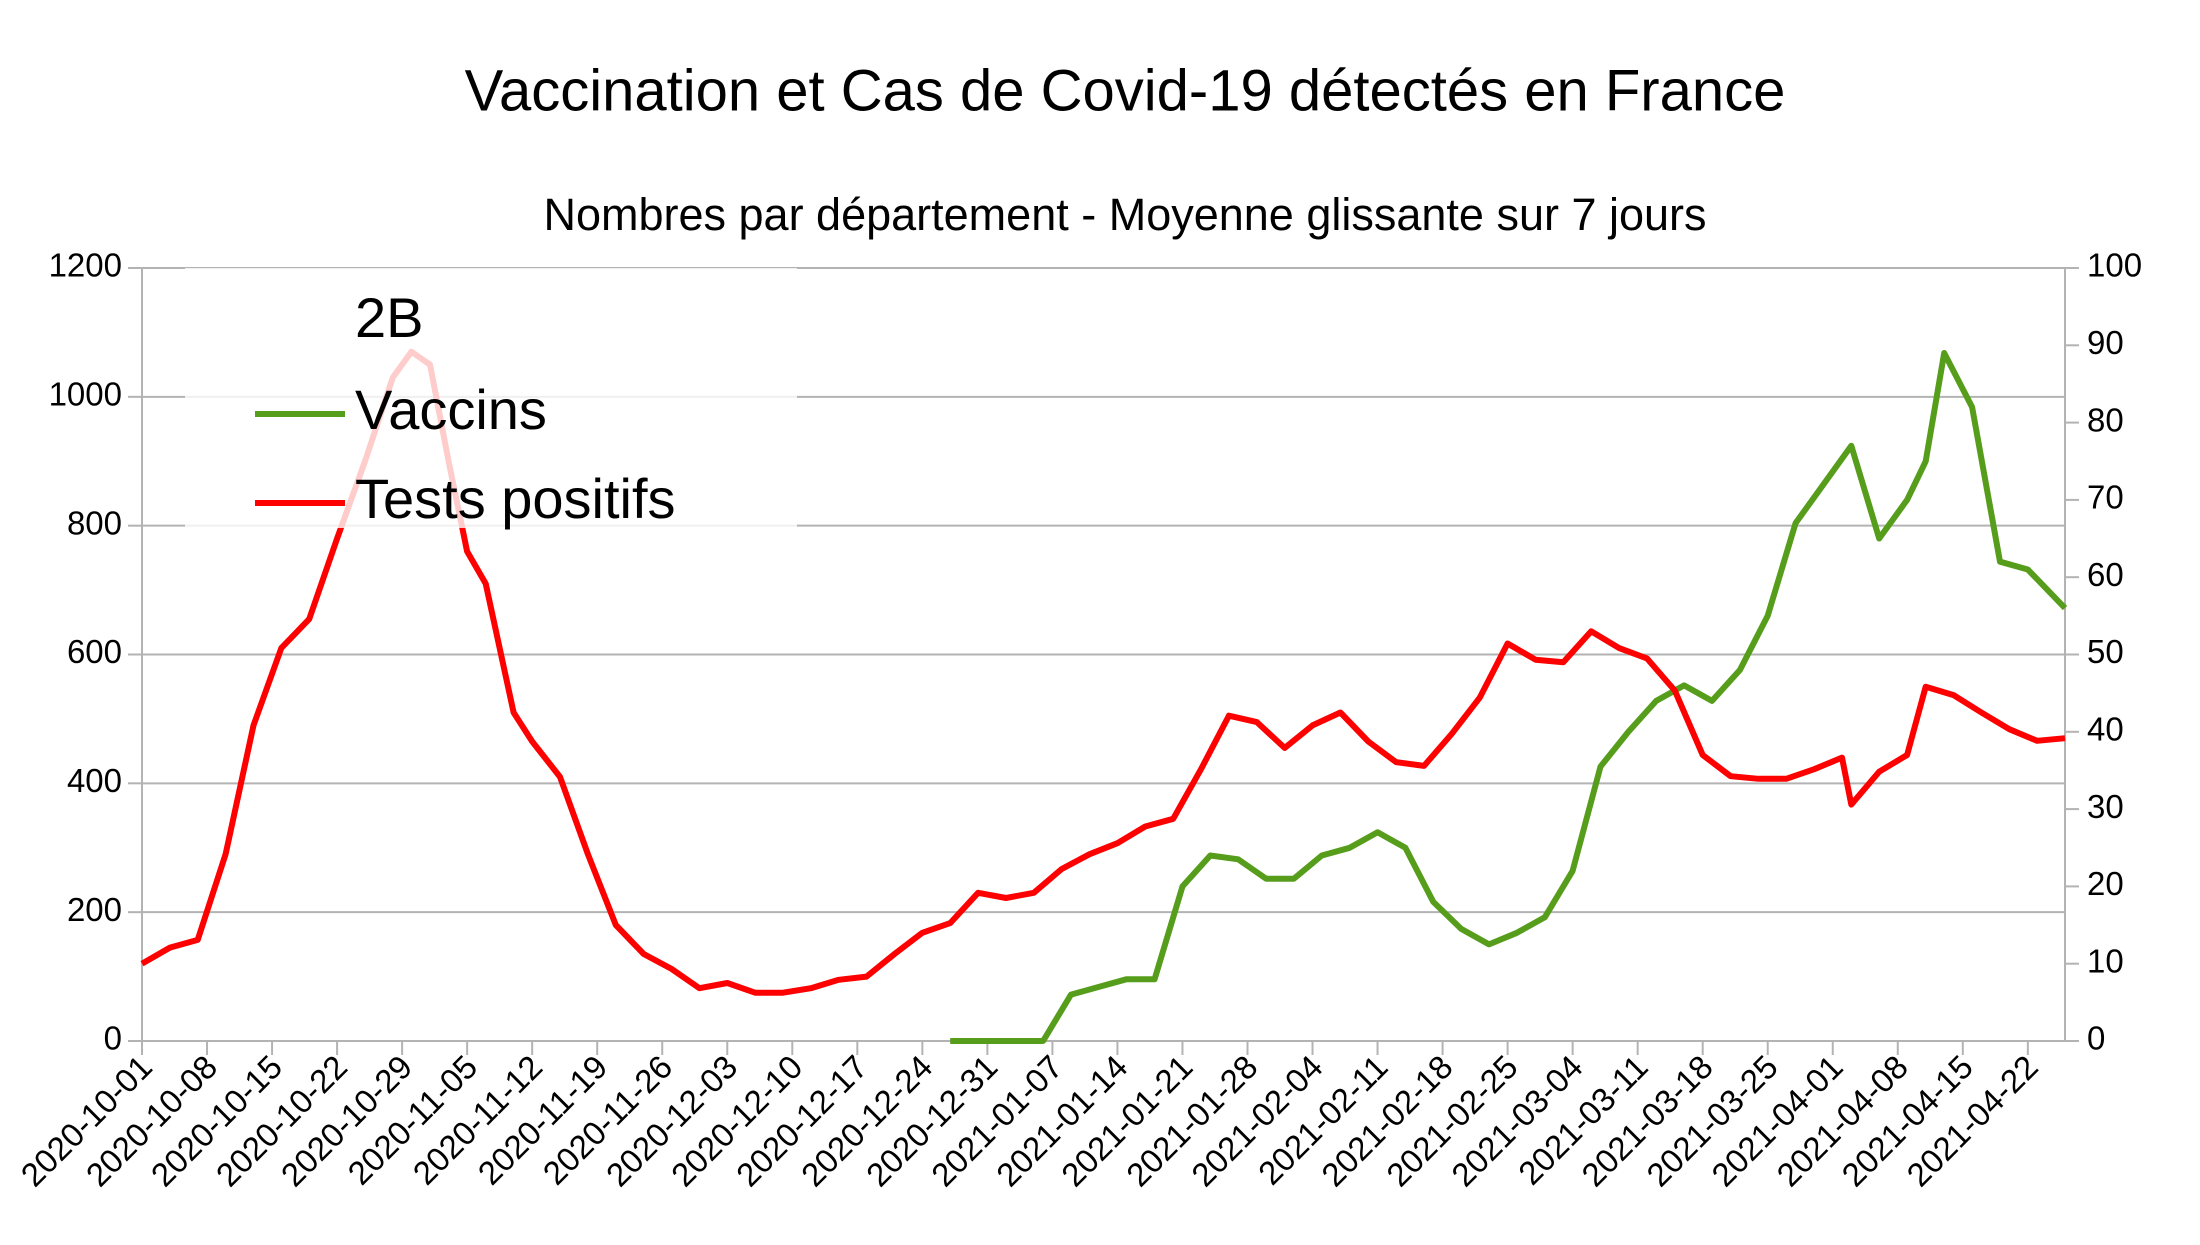  Describe the element at coordinates (94, 522) in the screenshot. I see `y-tick-label: 800` at that location.